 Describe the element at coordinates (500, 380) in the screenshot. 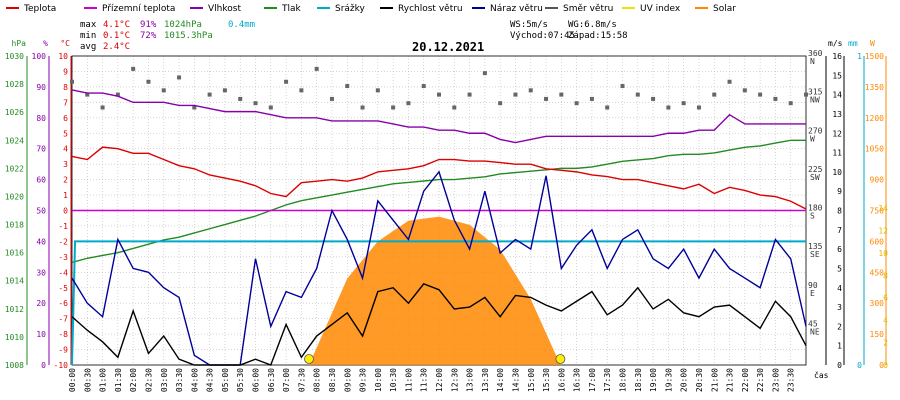

I see `axis-tick-x: 14:00` at that location.